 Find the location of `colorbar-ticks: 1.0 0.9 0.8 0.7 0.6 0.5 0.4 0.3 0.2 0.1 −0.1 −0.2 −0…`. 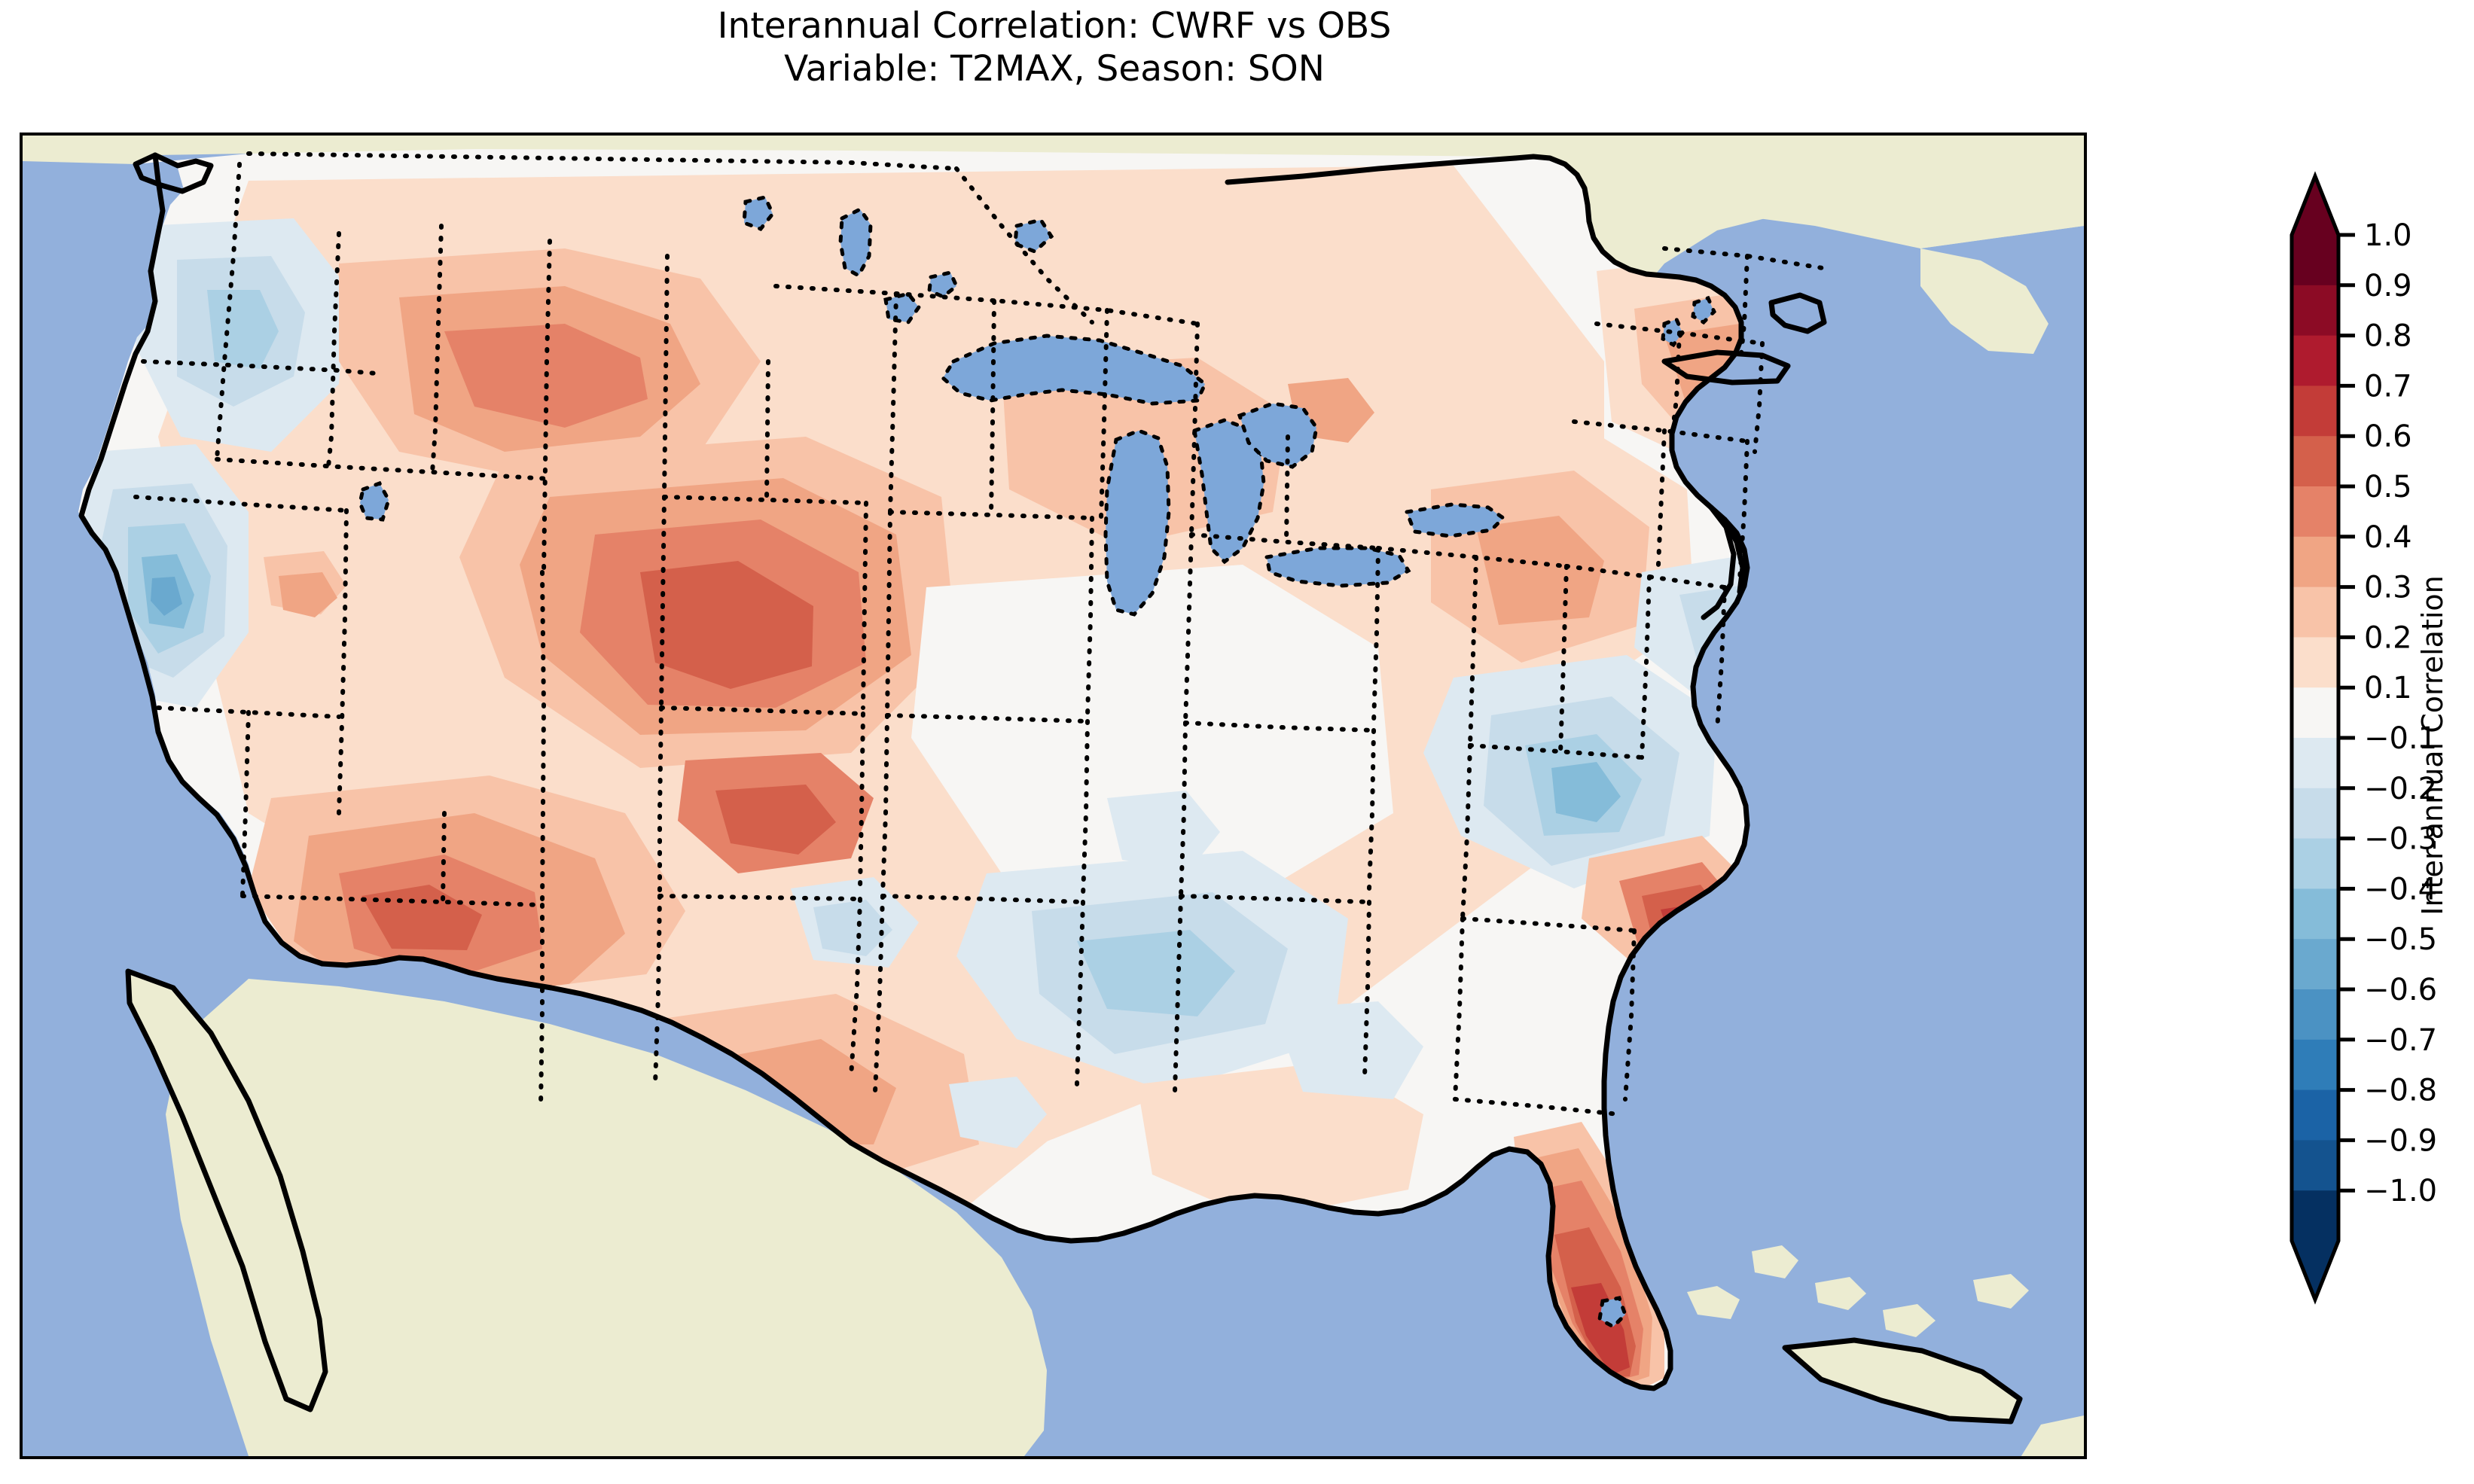

colorbar-ticks: 1.0 0.9 0.8 0.7 0.6 0.5 0.4 0.3 0.2 0.1 −0.1 −0.2 −0… is located at coordinates (2387, 713).